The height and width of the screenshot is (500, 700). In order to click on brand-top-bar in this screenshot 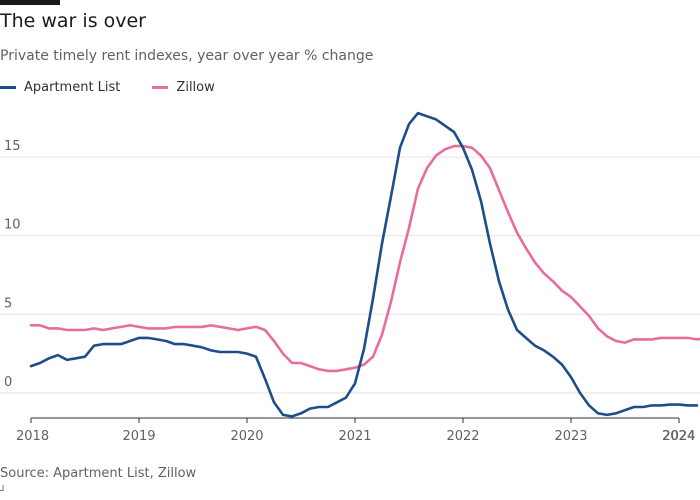, I will do `click(30, 2)`.